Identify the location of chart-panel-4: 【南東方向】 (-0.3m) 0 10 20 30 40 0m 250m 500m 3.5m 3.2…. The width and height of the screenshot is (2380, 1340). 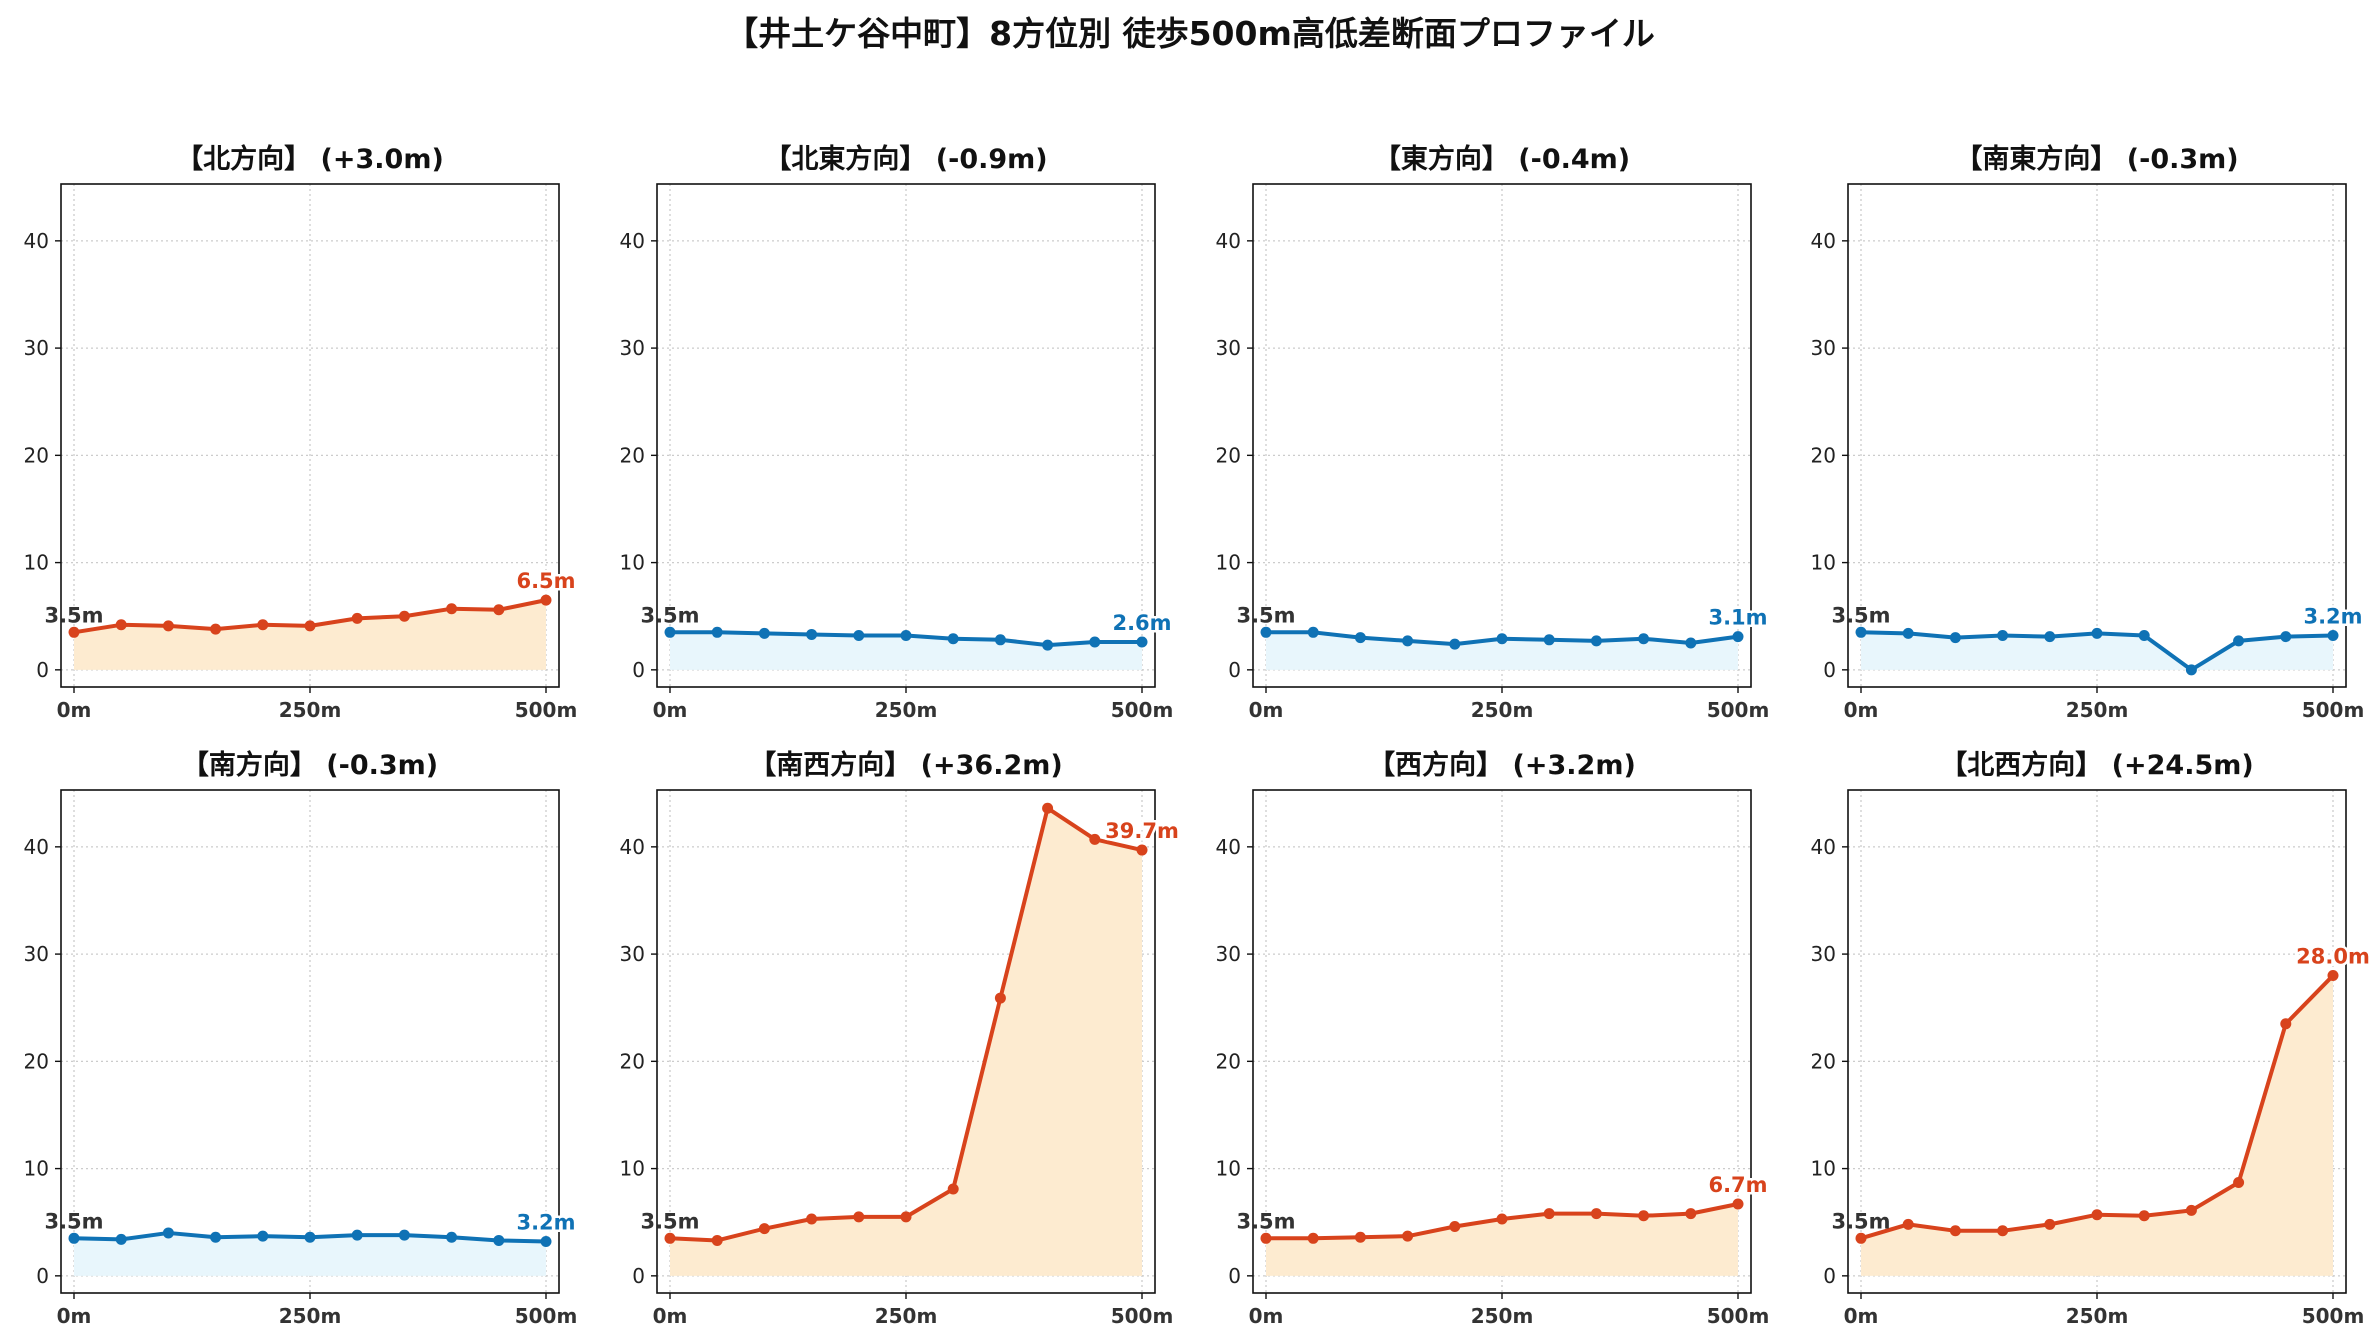
(2088, 432).